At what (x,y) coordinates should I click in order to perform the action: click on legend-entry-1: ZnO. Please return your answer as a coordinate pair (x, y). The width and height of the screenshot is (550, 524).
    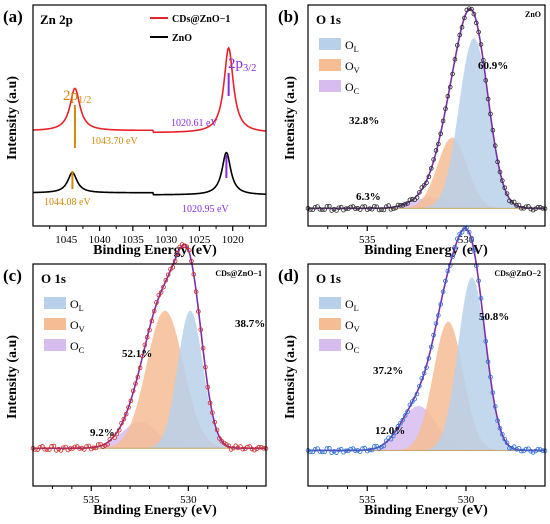
    Looking at the image, I should click on (182, 38).